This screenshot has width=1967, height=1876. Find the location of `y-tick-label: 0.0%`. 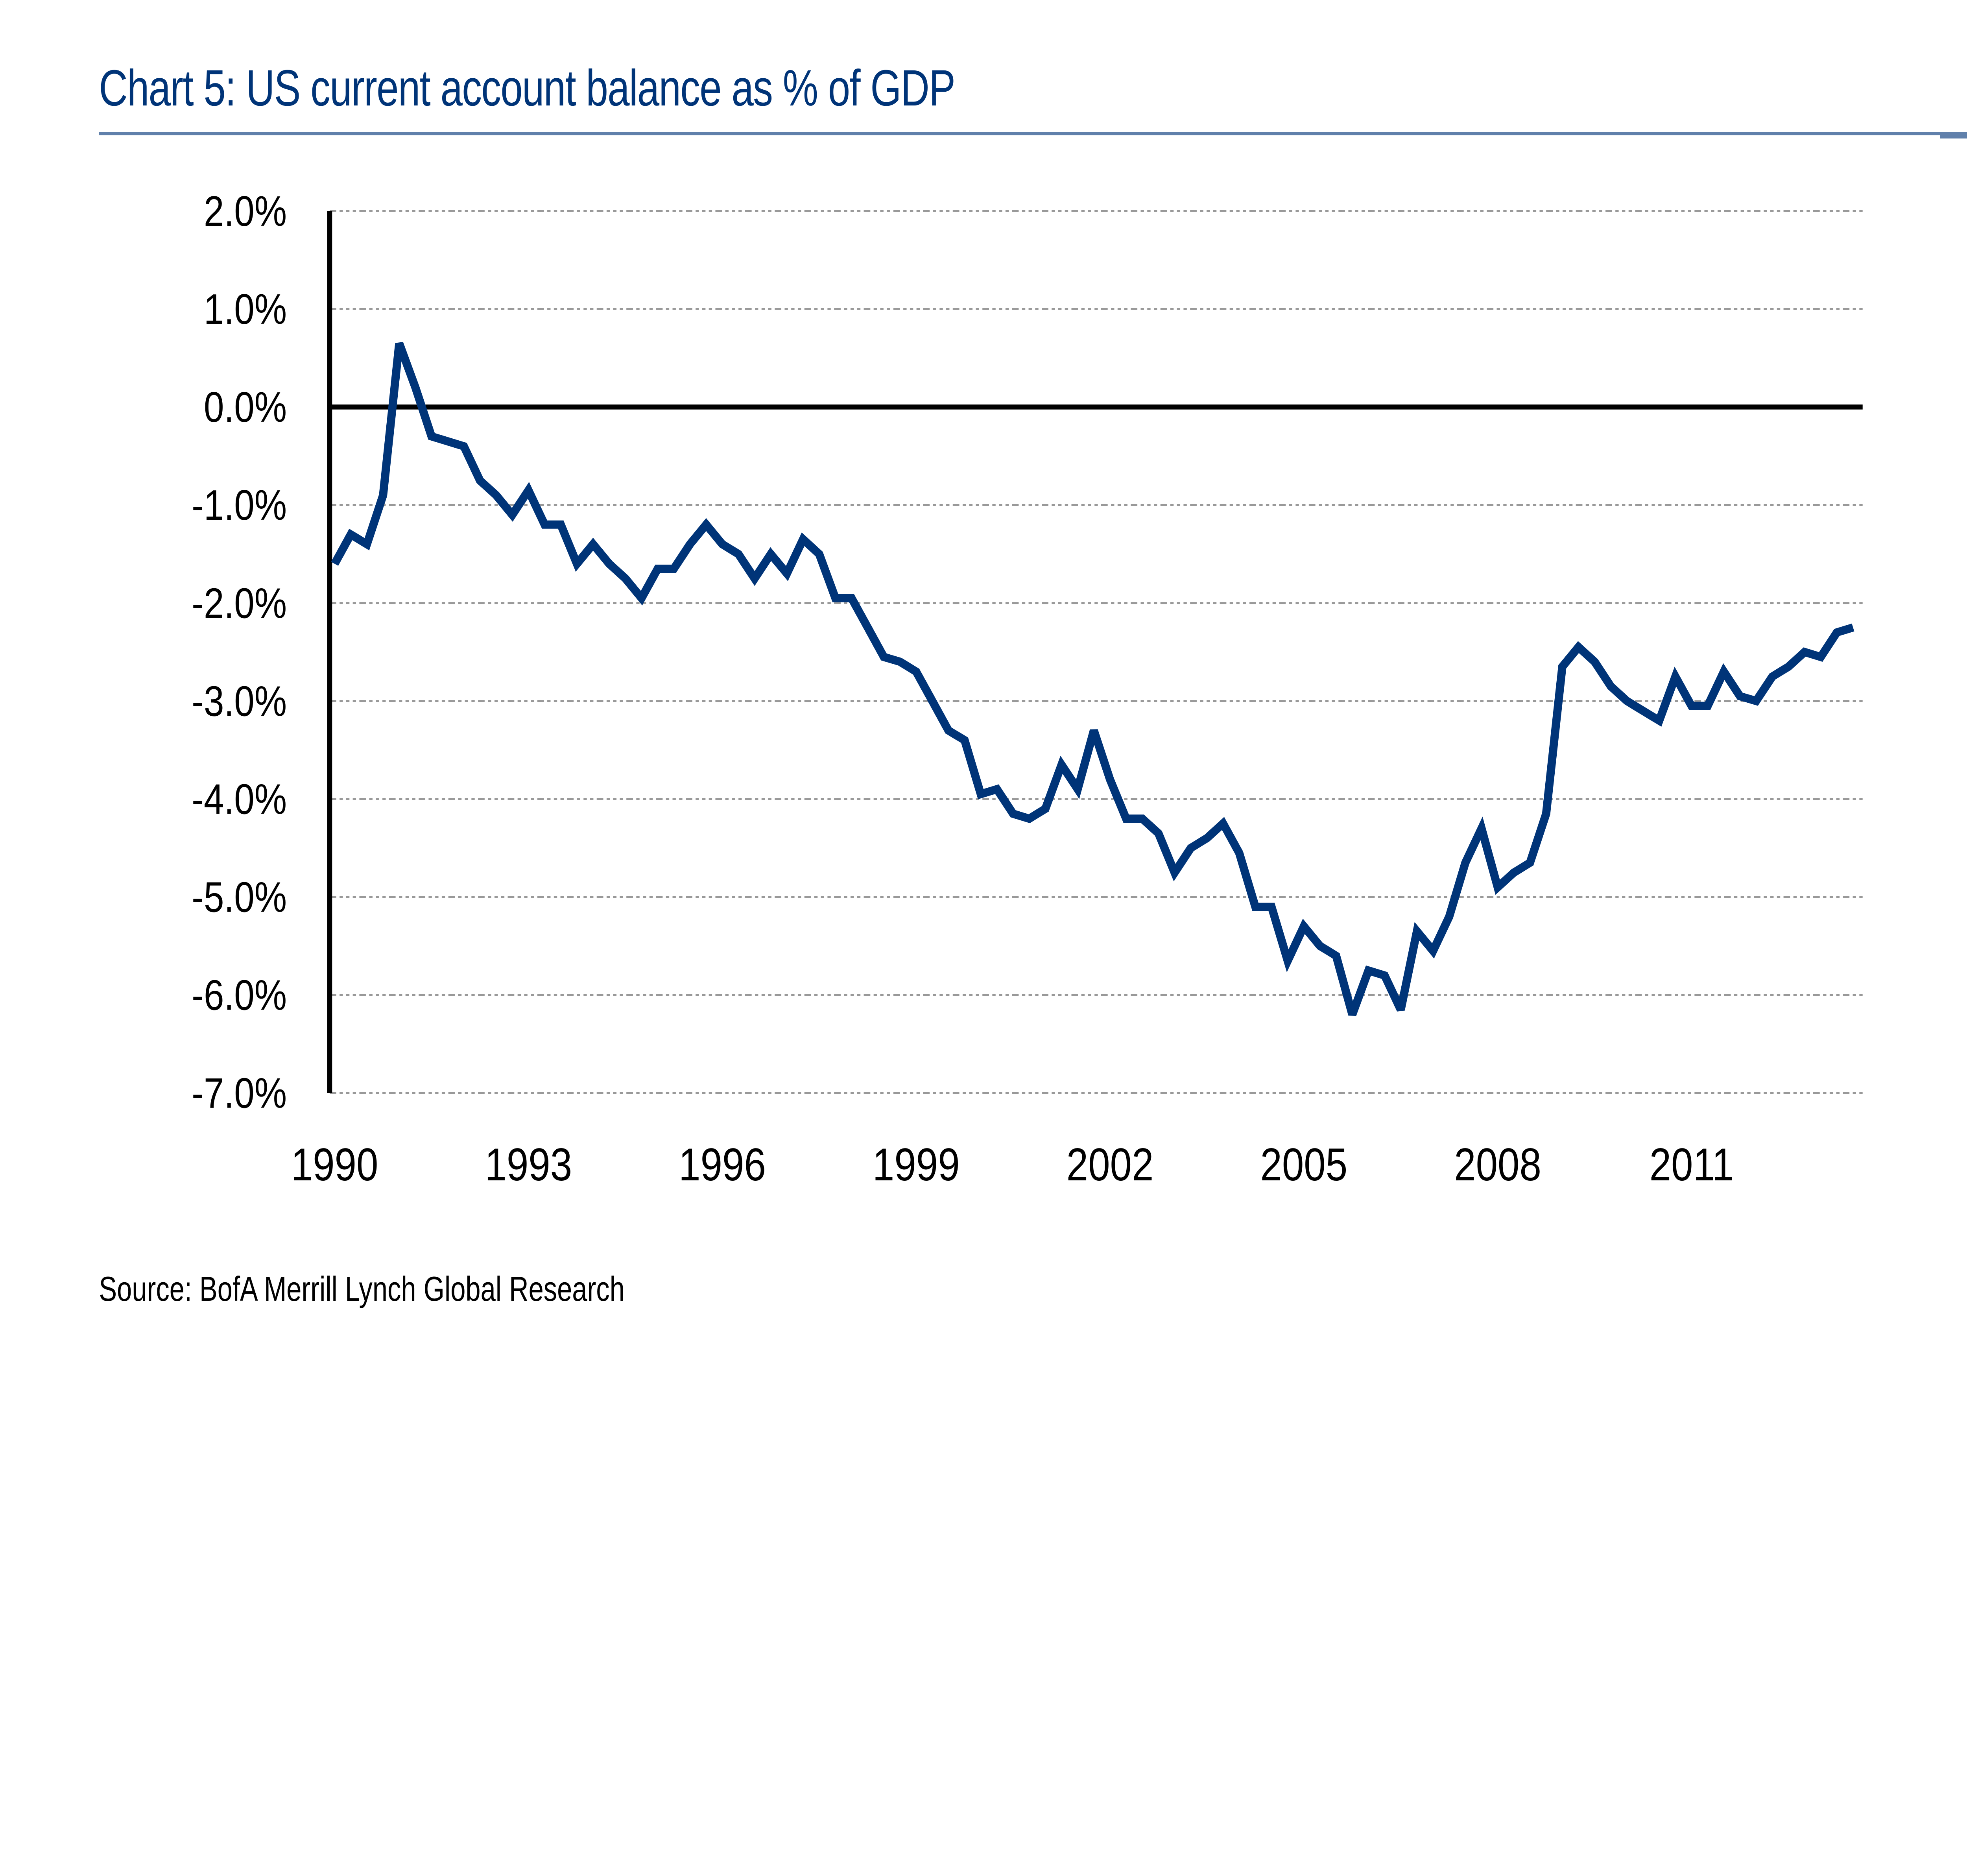

y-tick-label: 0.0% is located at coordinates (246, 407).